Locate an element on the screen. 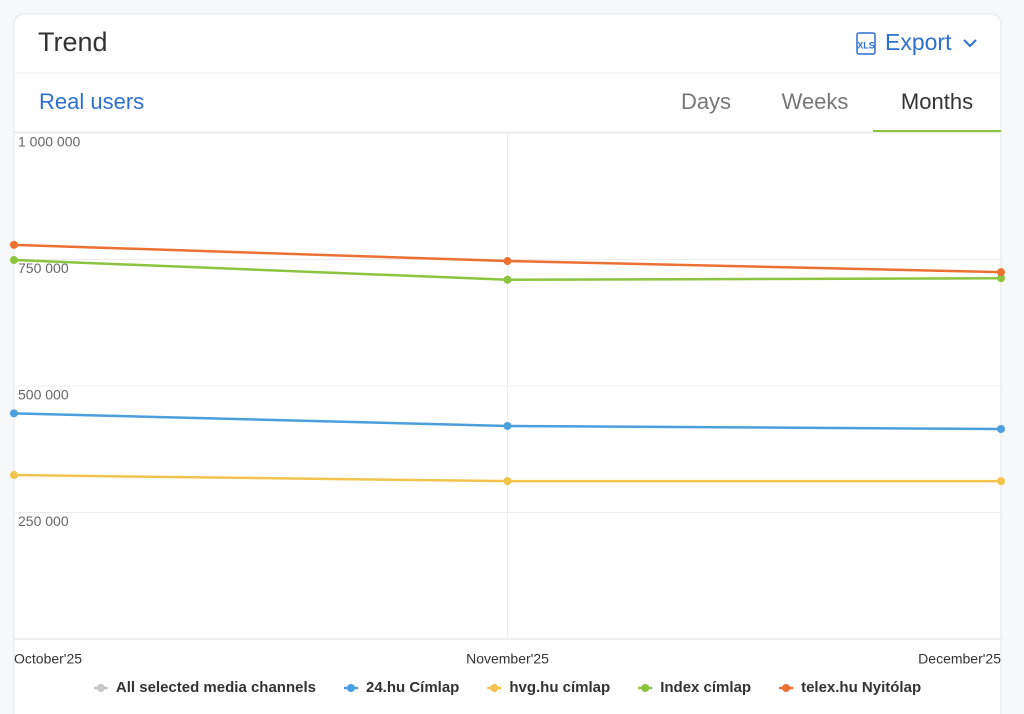 Image resolution: width=1024 pixels, height=714 pixels. x-tick-label: November'25 is located at coordinates (507, 659).